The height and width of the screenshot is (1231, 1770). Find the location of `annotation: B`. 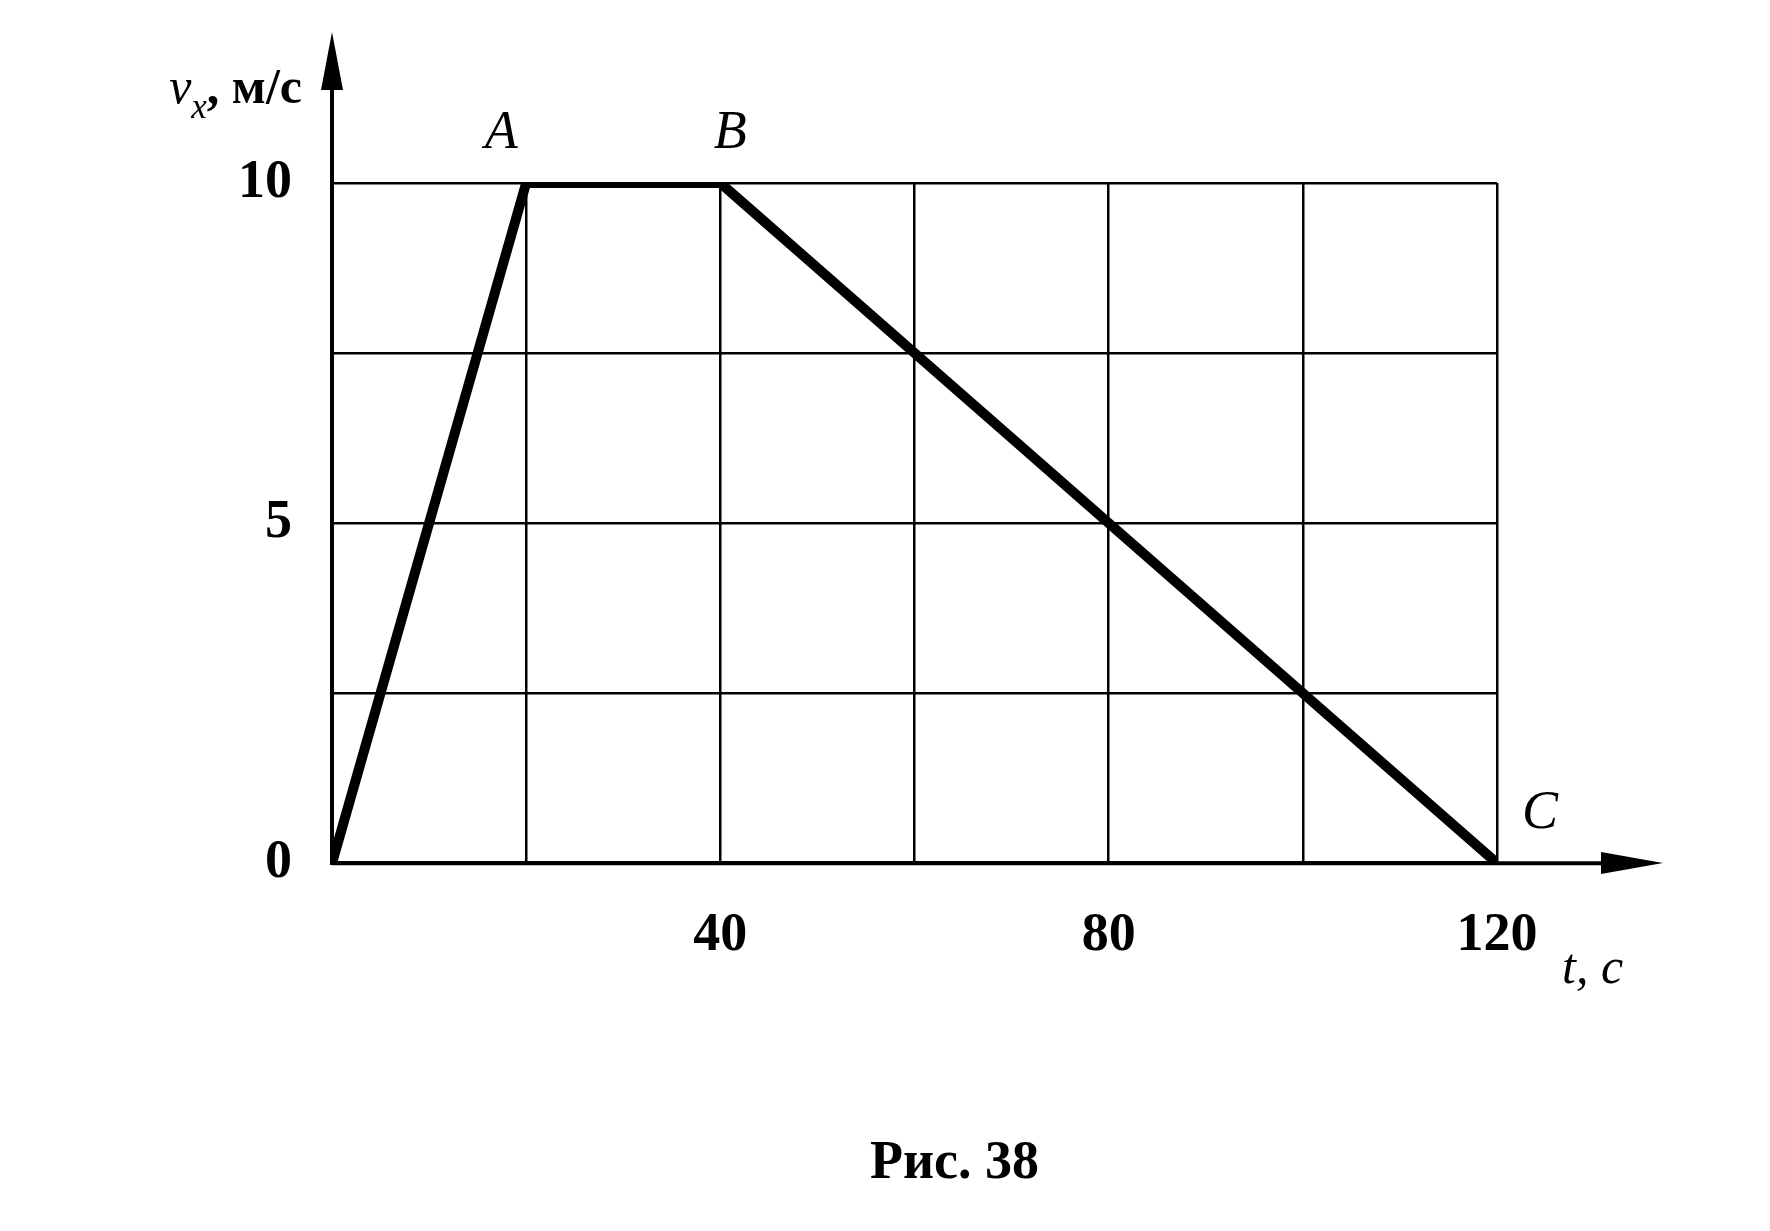

annotation: B is located at coordinates (730, 130).